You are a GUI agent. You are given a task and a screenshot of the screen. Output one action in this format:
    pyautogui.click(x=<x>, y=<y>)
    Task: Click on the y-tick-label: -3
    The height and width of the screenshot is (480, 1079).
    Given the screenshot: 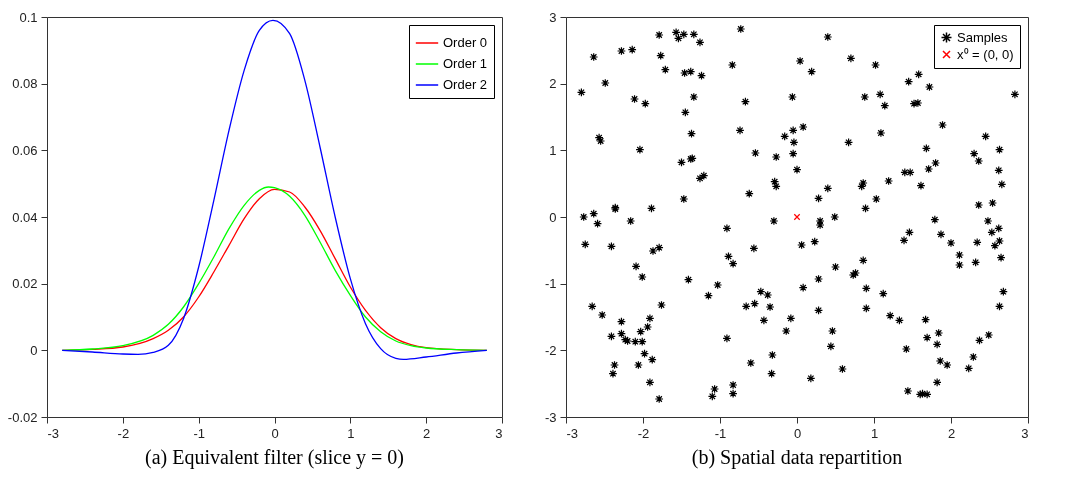 What is the action you would take?
    pyautogui.click(x=550, y=417)
    